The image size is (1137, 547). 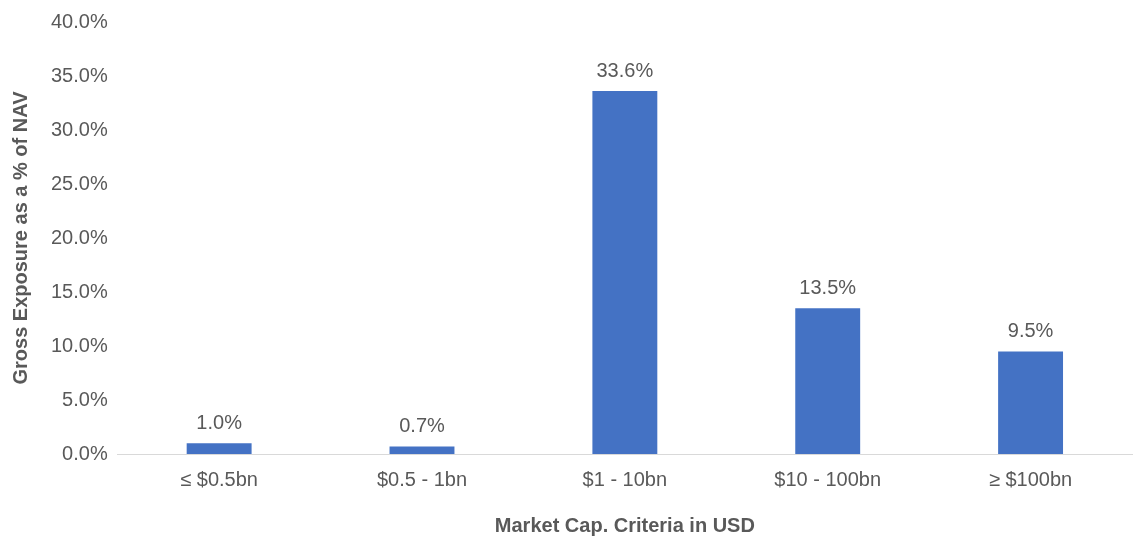 I want to click on x-tick-label: ≥ $100bn, so click(x=1030, y=478).